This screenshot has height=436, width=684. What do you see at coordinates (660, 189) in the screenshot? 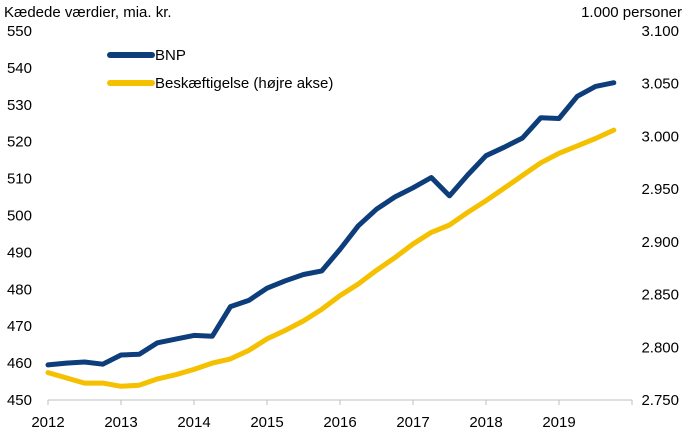
I see `right-axis-tick-label: 2.950` at bounding box center [660, 189].